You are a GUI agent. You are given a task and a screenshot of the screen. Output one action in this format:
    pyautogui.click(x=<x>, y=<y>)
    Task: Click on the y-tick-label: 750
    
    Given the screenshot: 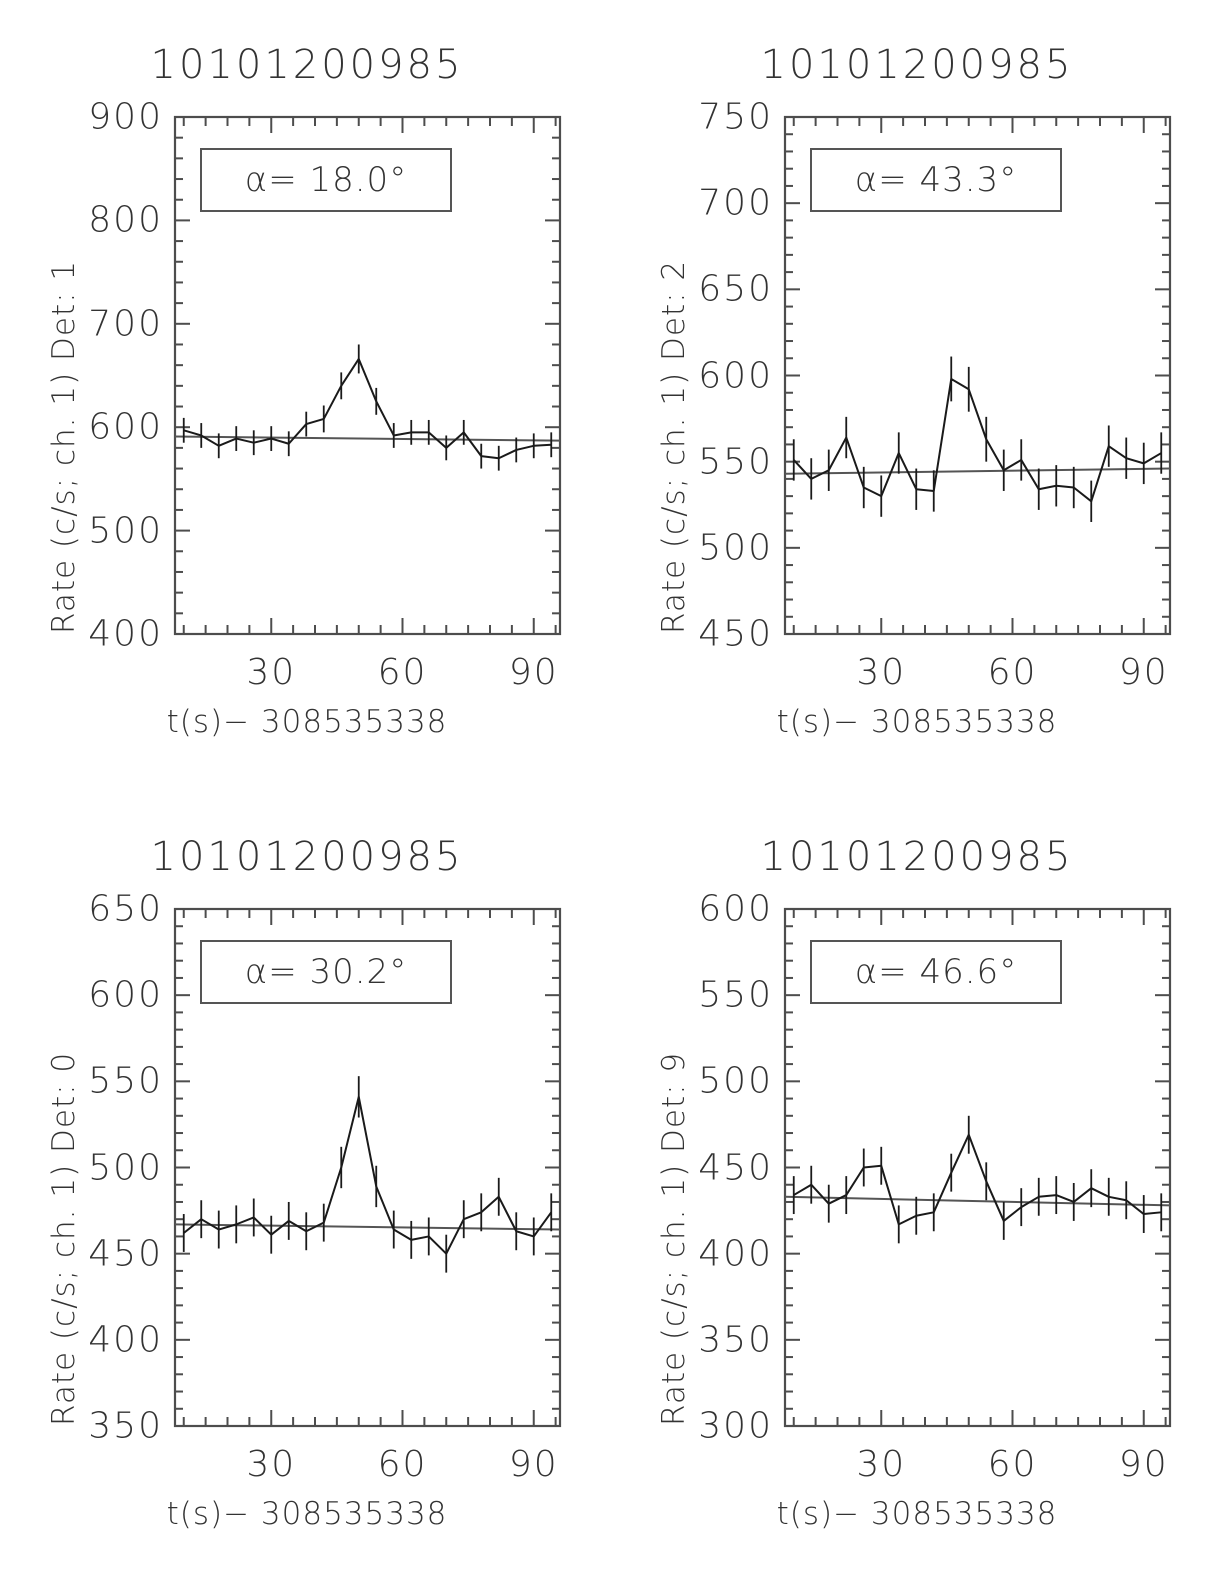 What is the action you would take?
    pyautogui.click(x=735, y=117)
    